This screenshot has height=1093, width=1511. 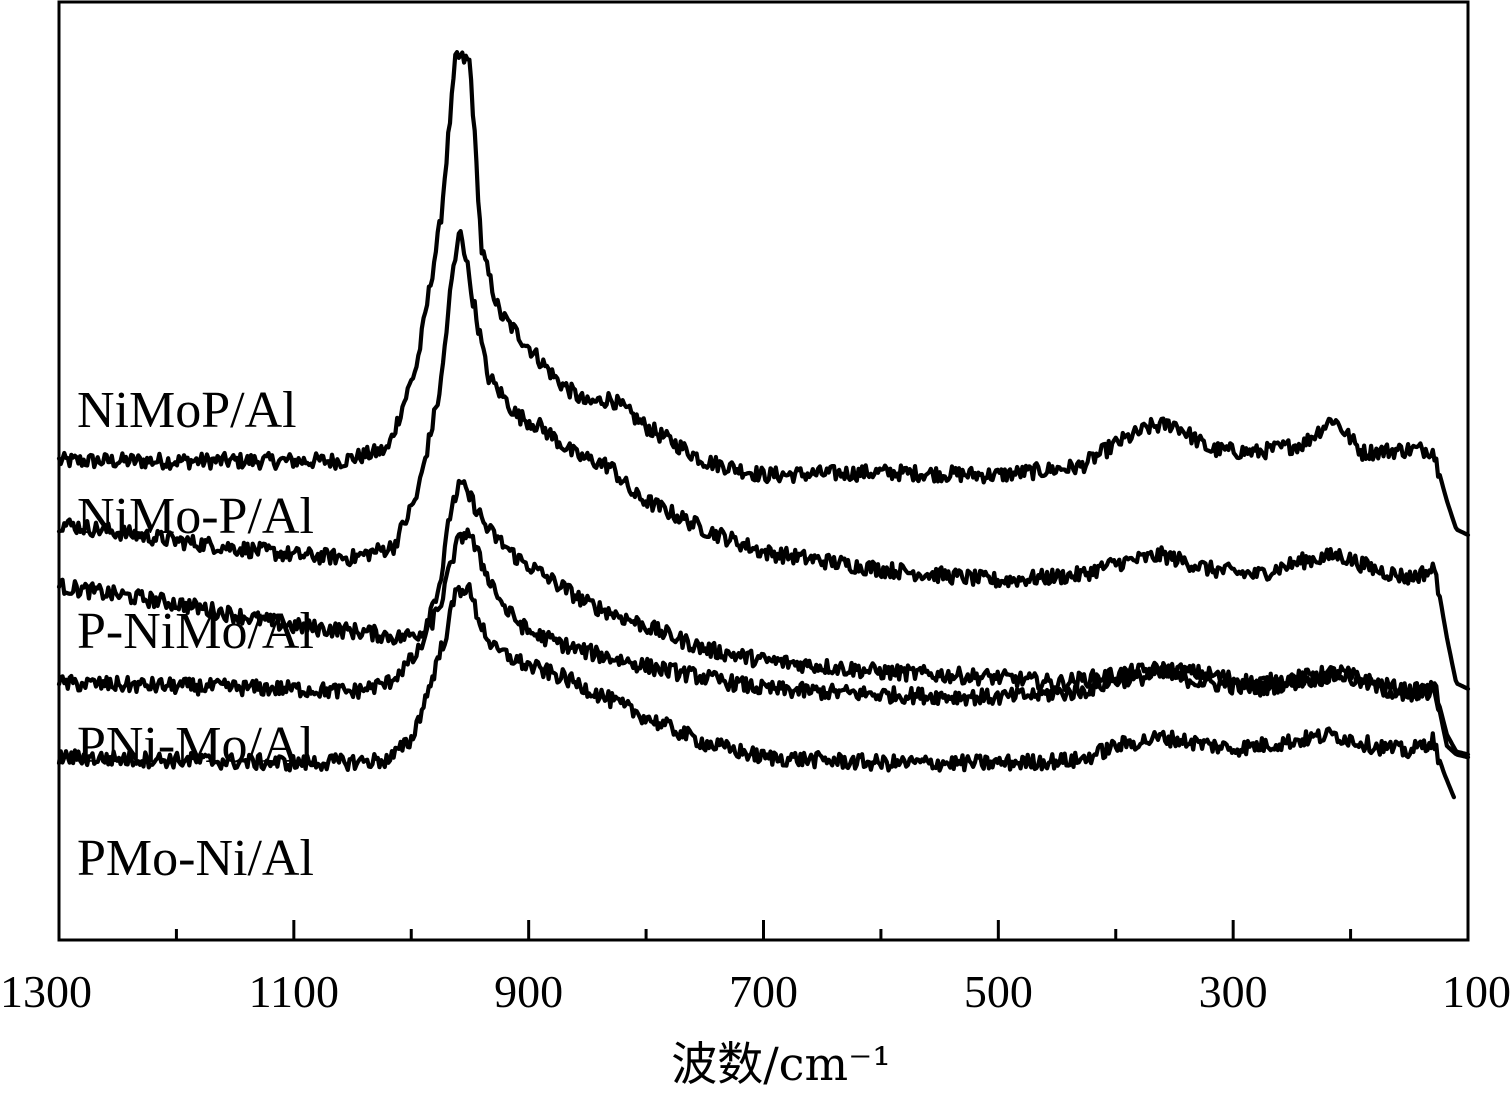 I want to click on x-tick-label: 300, so click(x=1233, y=991).